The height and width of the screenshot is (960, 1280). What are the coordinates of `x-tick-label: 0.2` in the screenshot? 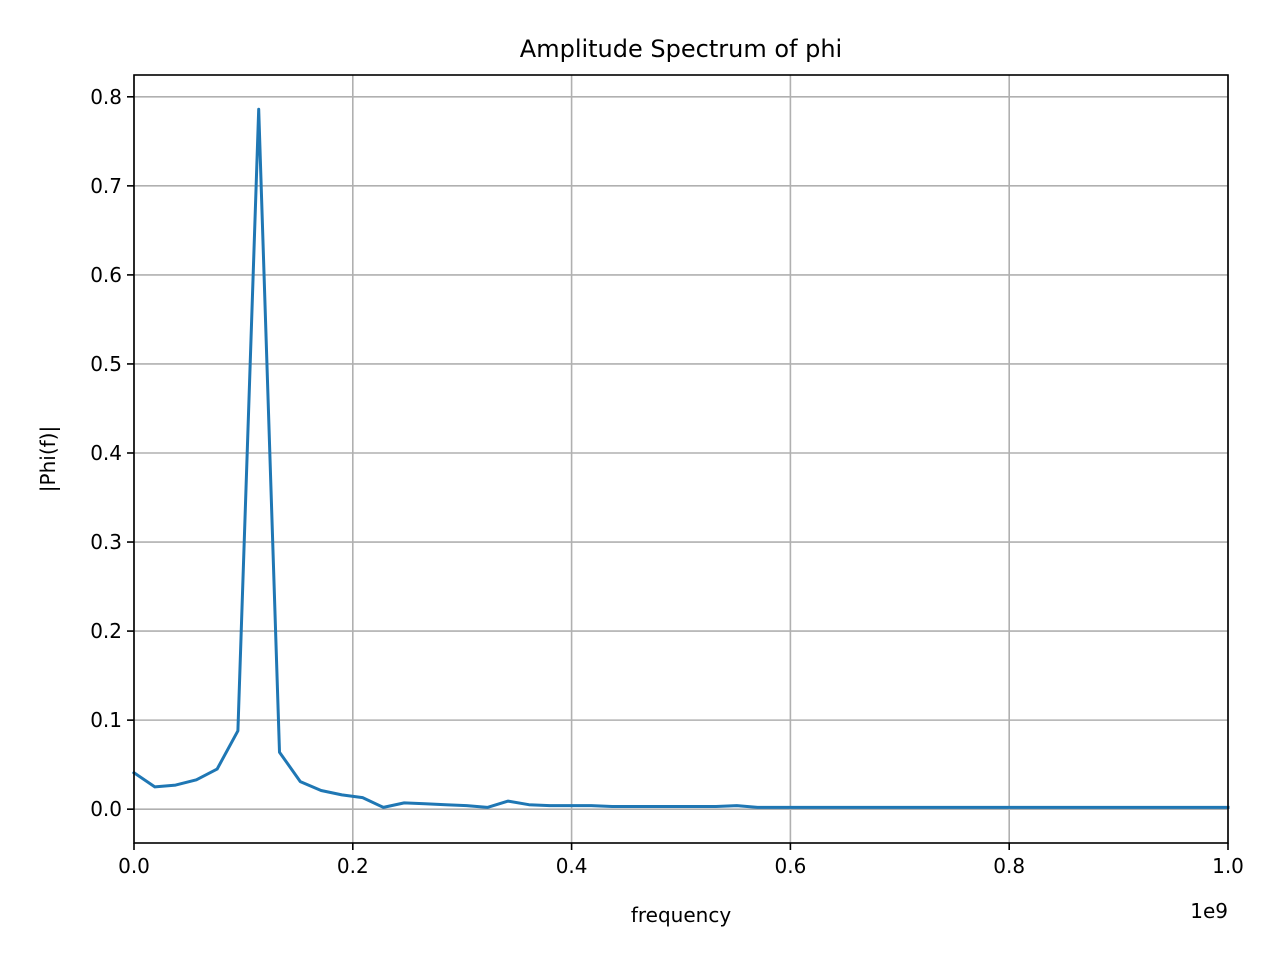 It's located at (353, 866).